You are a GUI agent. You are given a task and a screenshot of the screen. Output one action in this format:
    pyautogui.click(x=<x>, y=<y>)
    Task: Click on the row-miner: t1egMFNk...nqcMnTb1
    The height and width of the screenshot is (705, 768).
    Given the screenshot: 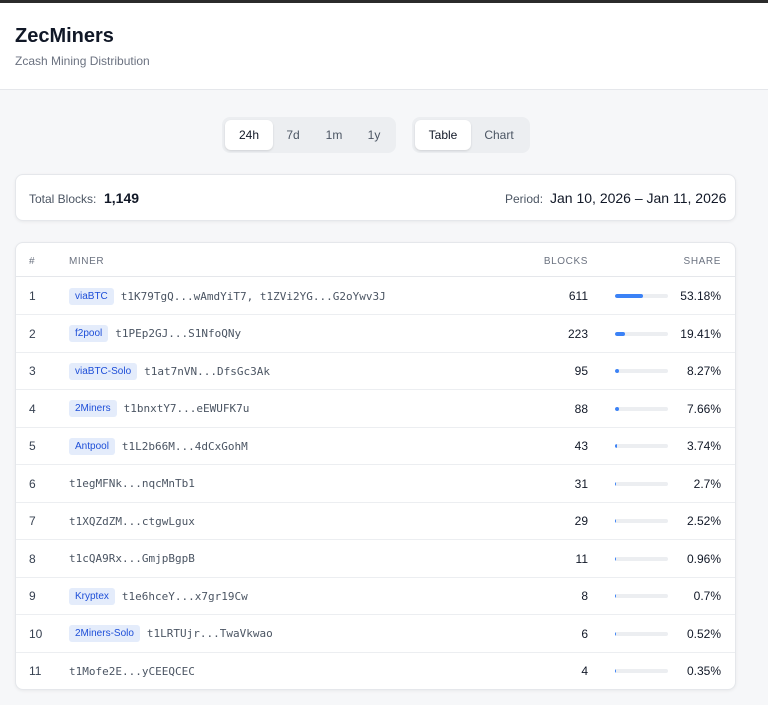 What is the action you would take?
    pyautogui.click(x=132, y=484)
    